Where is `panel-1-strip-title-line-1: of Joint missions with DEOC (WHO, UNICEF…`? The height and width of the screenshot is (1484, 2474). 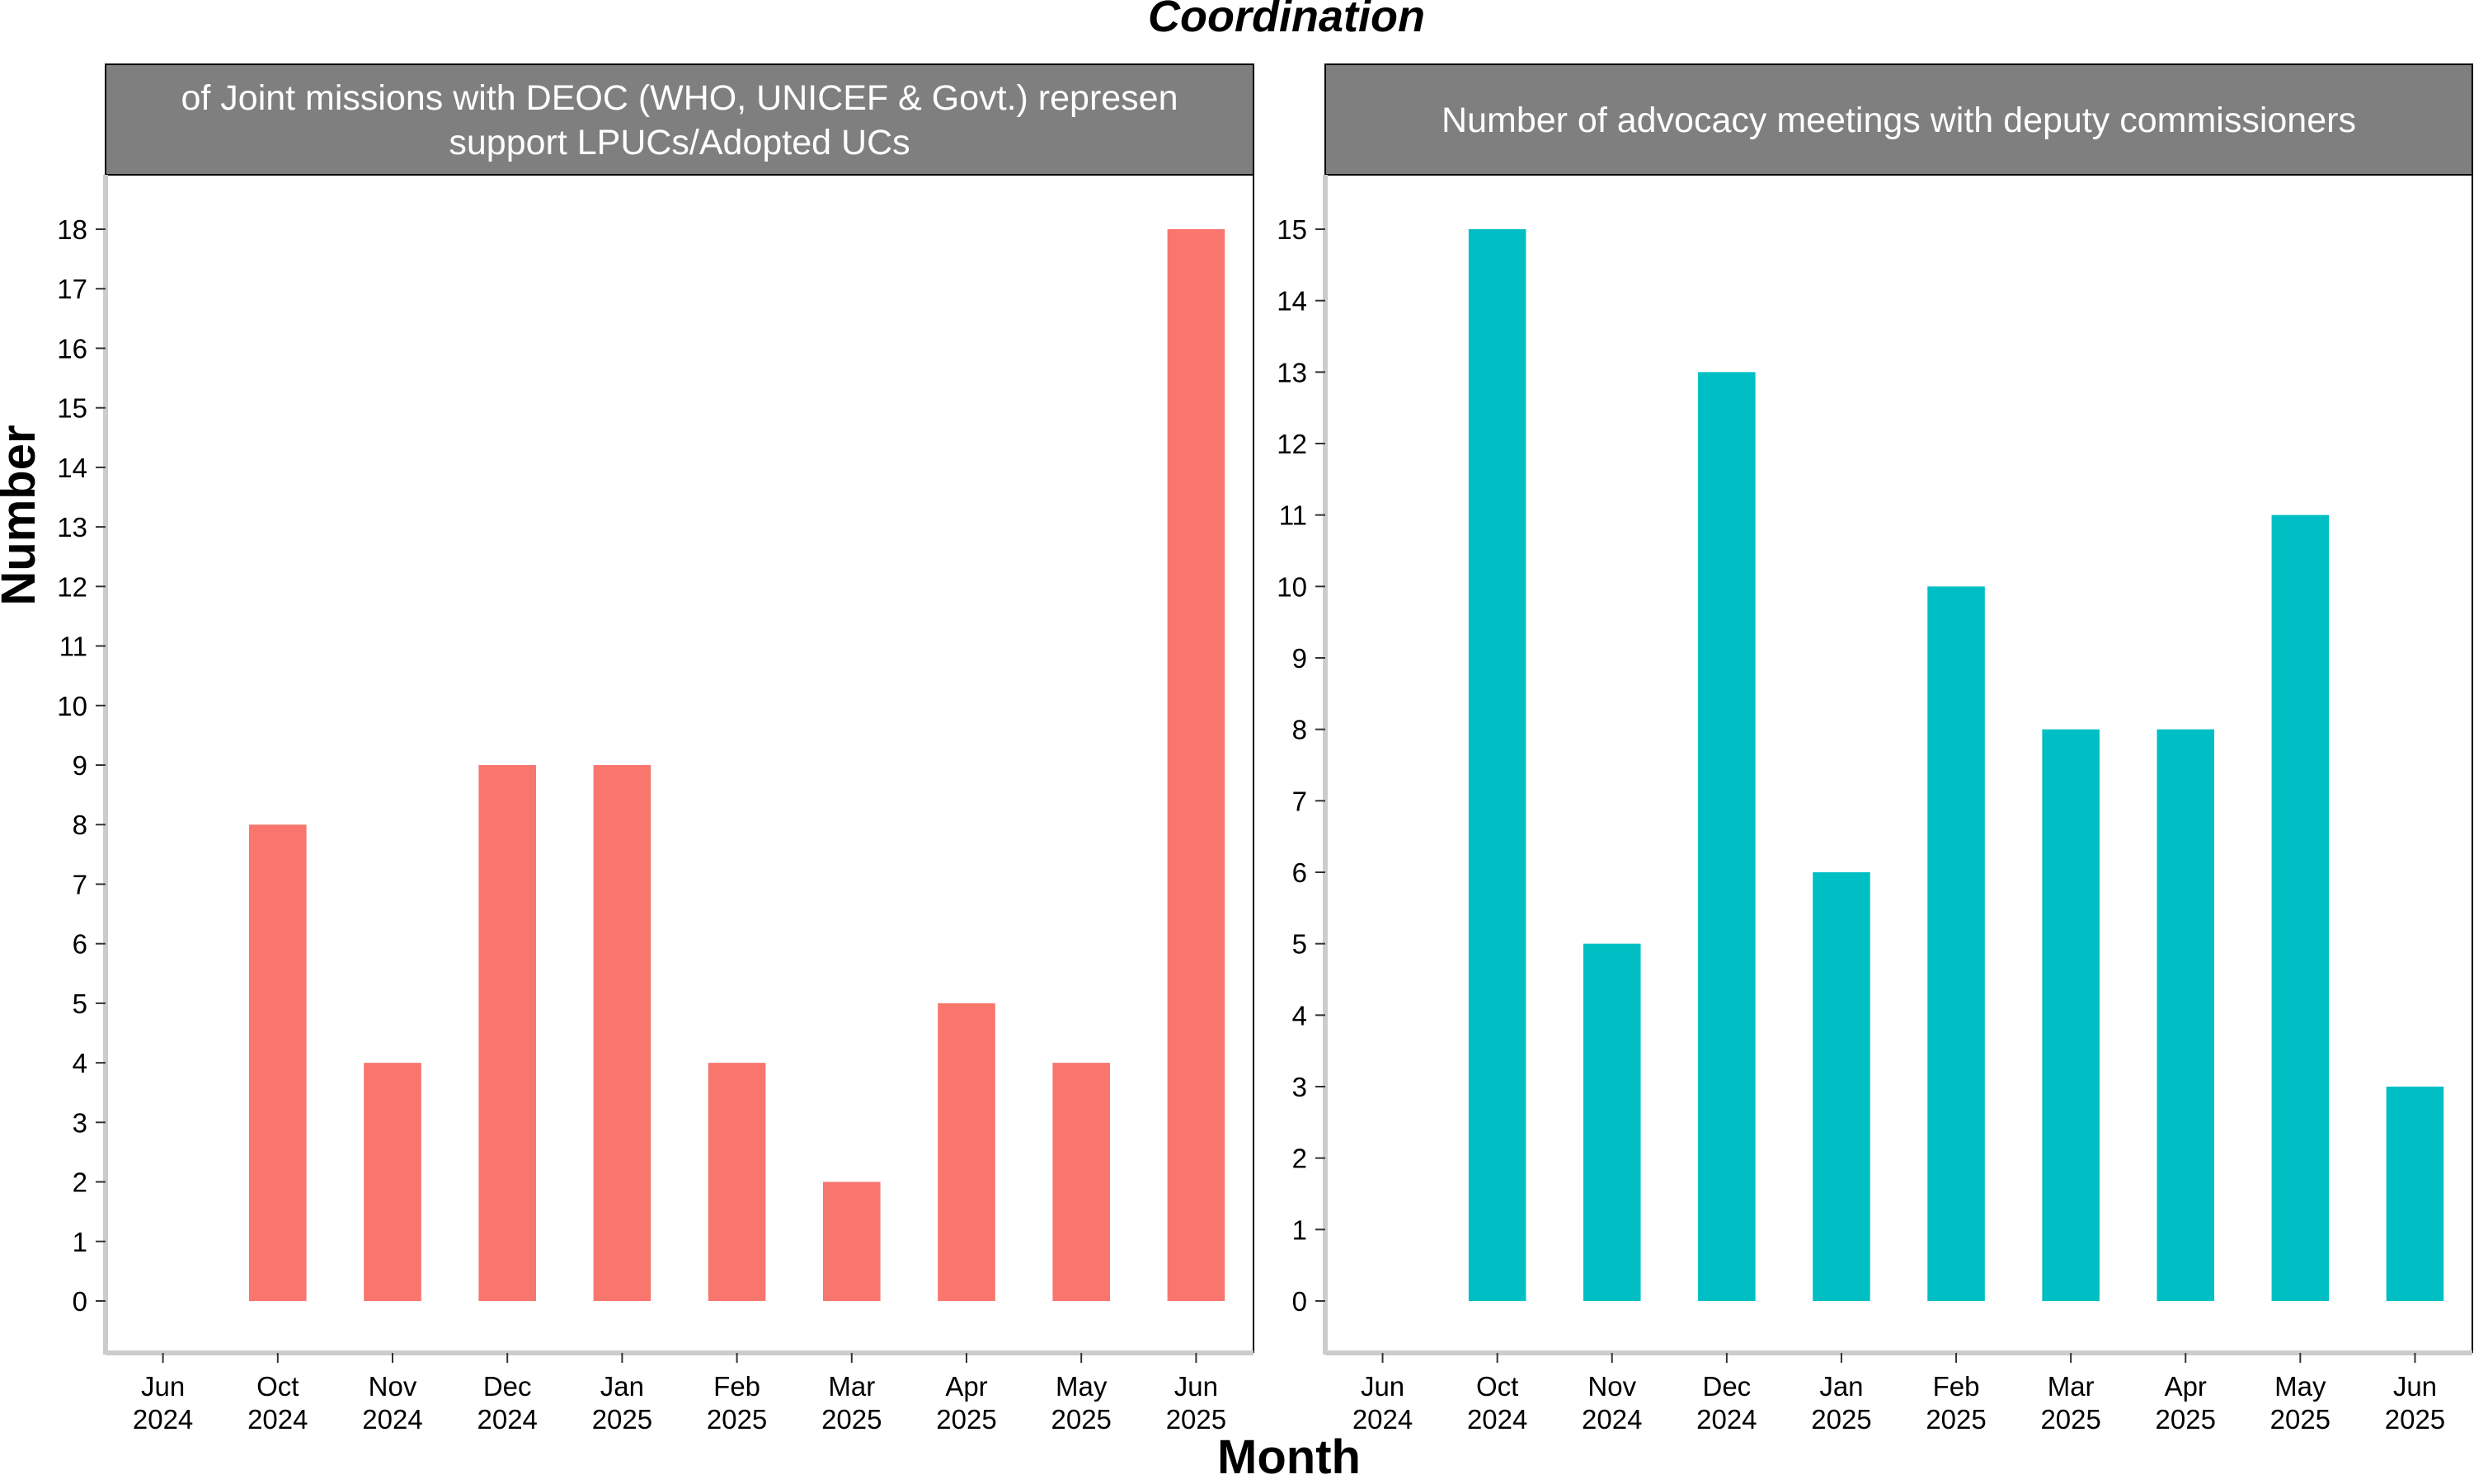 panel-1-strip-title-line-1: of Joint missions with DEOC (WHO, UNICEF… is located at coordinates (679, 98).